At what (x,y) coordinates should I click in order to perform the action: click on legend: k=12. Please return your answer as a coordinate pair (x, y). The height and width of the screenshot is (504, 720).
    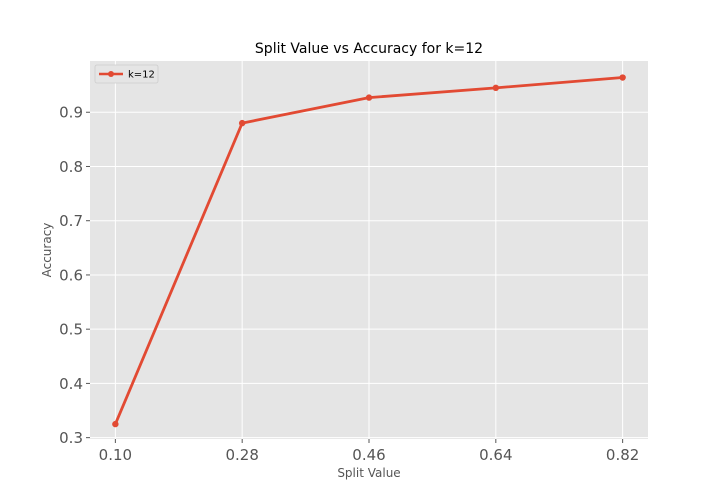
    Looking at the image, I should click on (126, 74).